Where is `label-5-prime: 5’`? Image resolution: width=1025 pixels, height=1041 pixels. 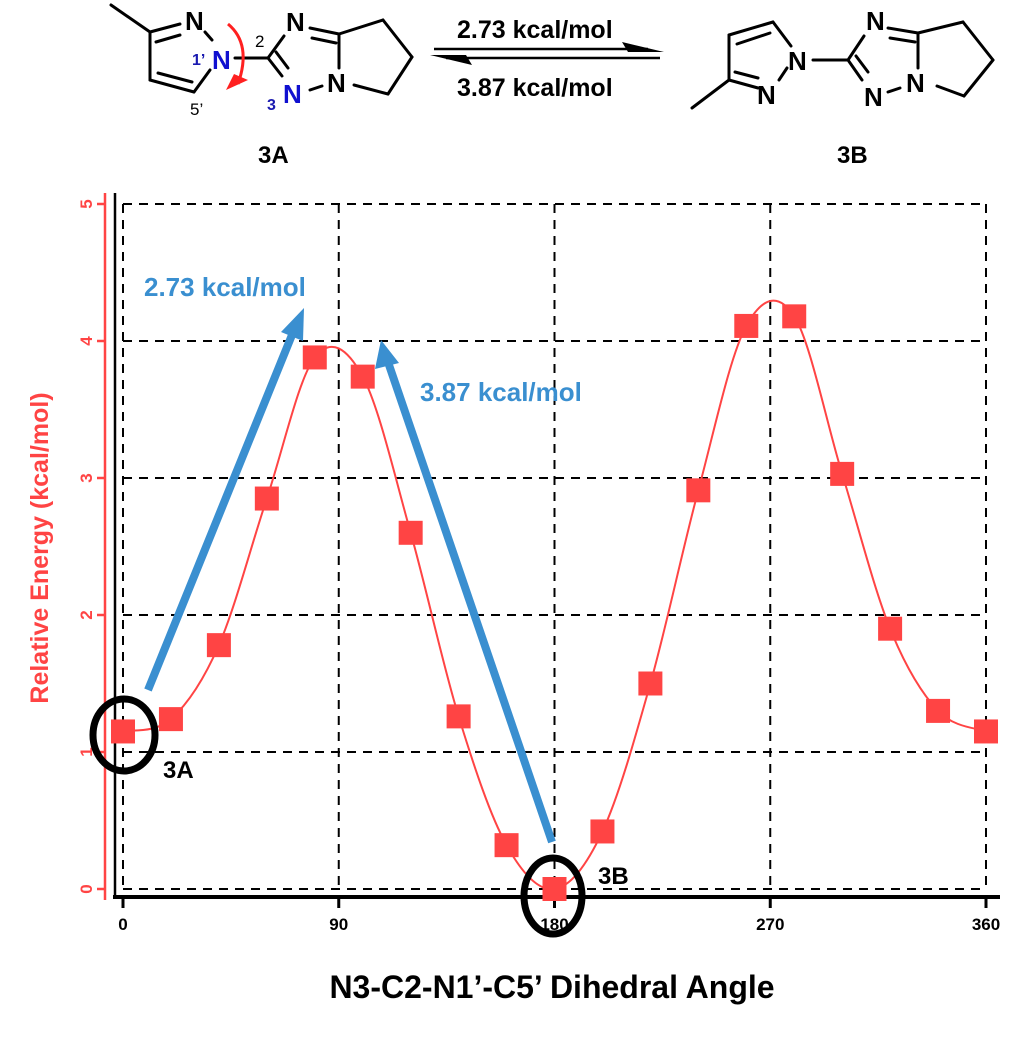 label-5-prime: 5’ is located at coordinates (196, 109).